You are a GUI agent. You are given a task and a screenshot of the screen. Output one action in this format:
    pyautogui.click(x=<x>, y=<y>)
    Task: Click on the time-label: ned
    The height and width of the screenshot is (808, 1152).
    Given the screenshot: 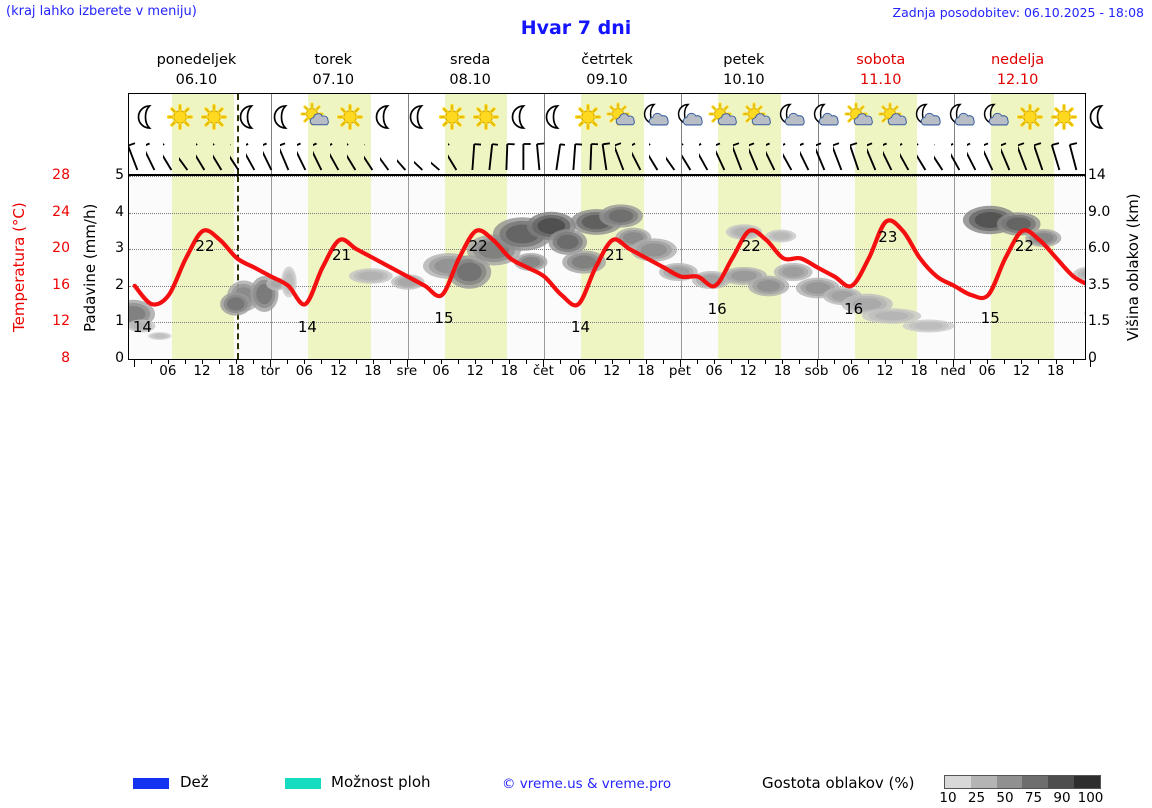 What is the action you would take?
    pyautogui.click(x=952, y=371)
    